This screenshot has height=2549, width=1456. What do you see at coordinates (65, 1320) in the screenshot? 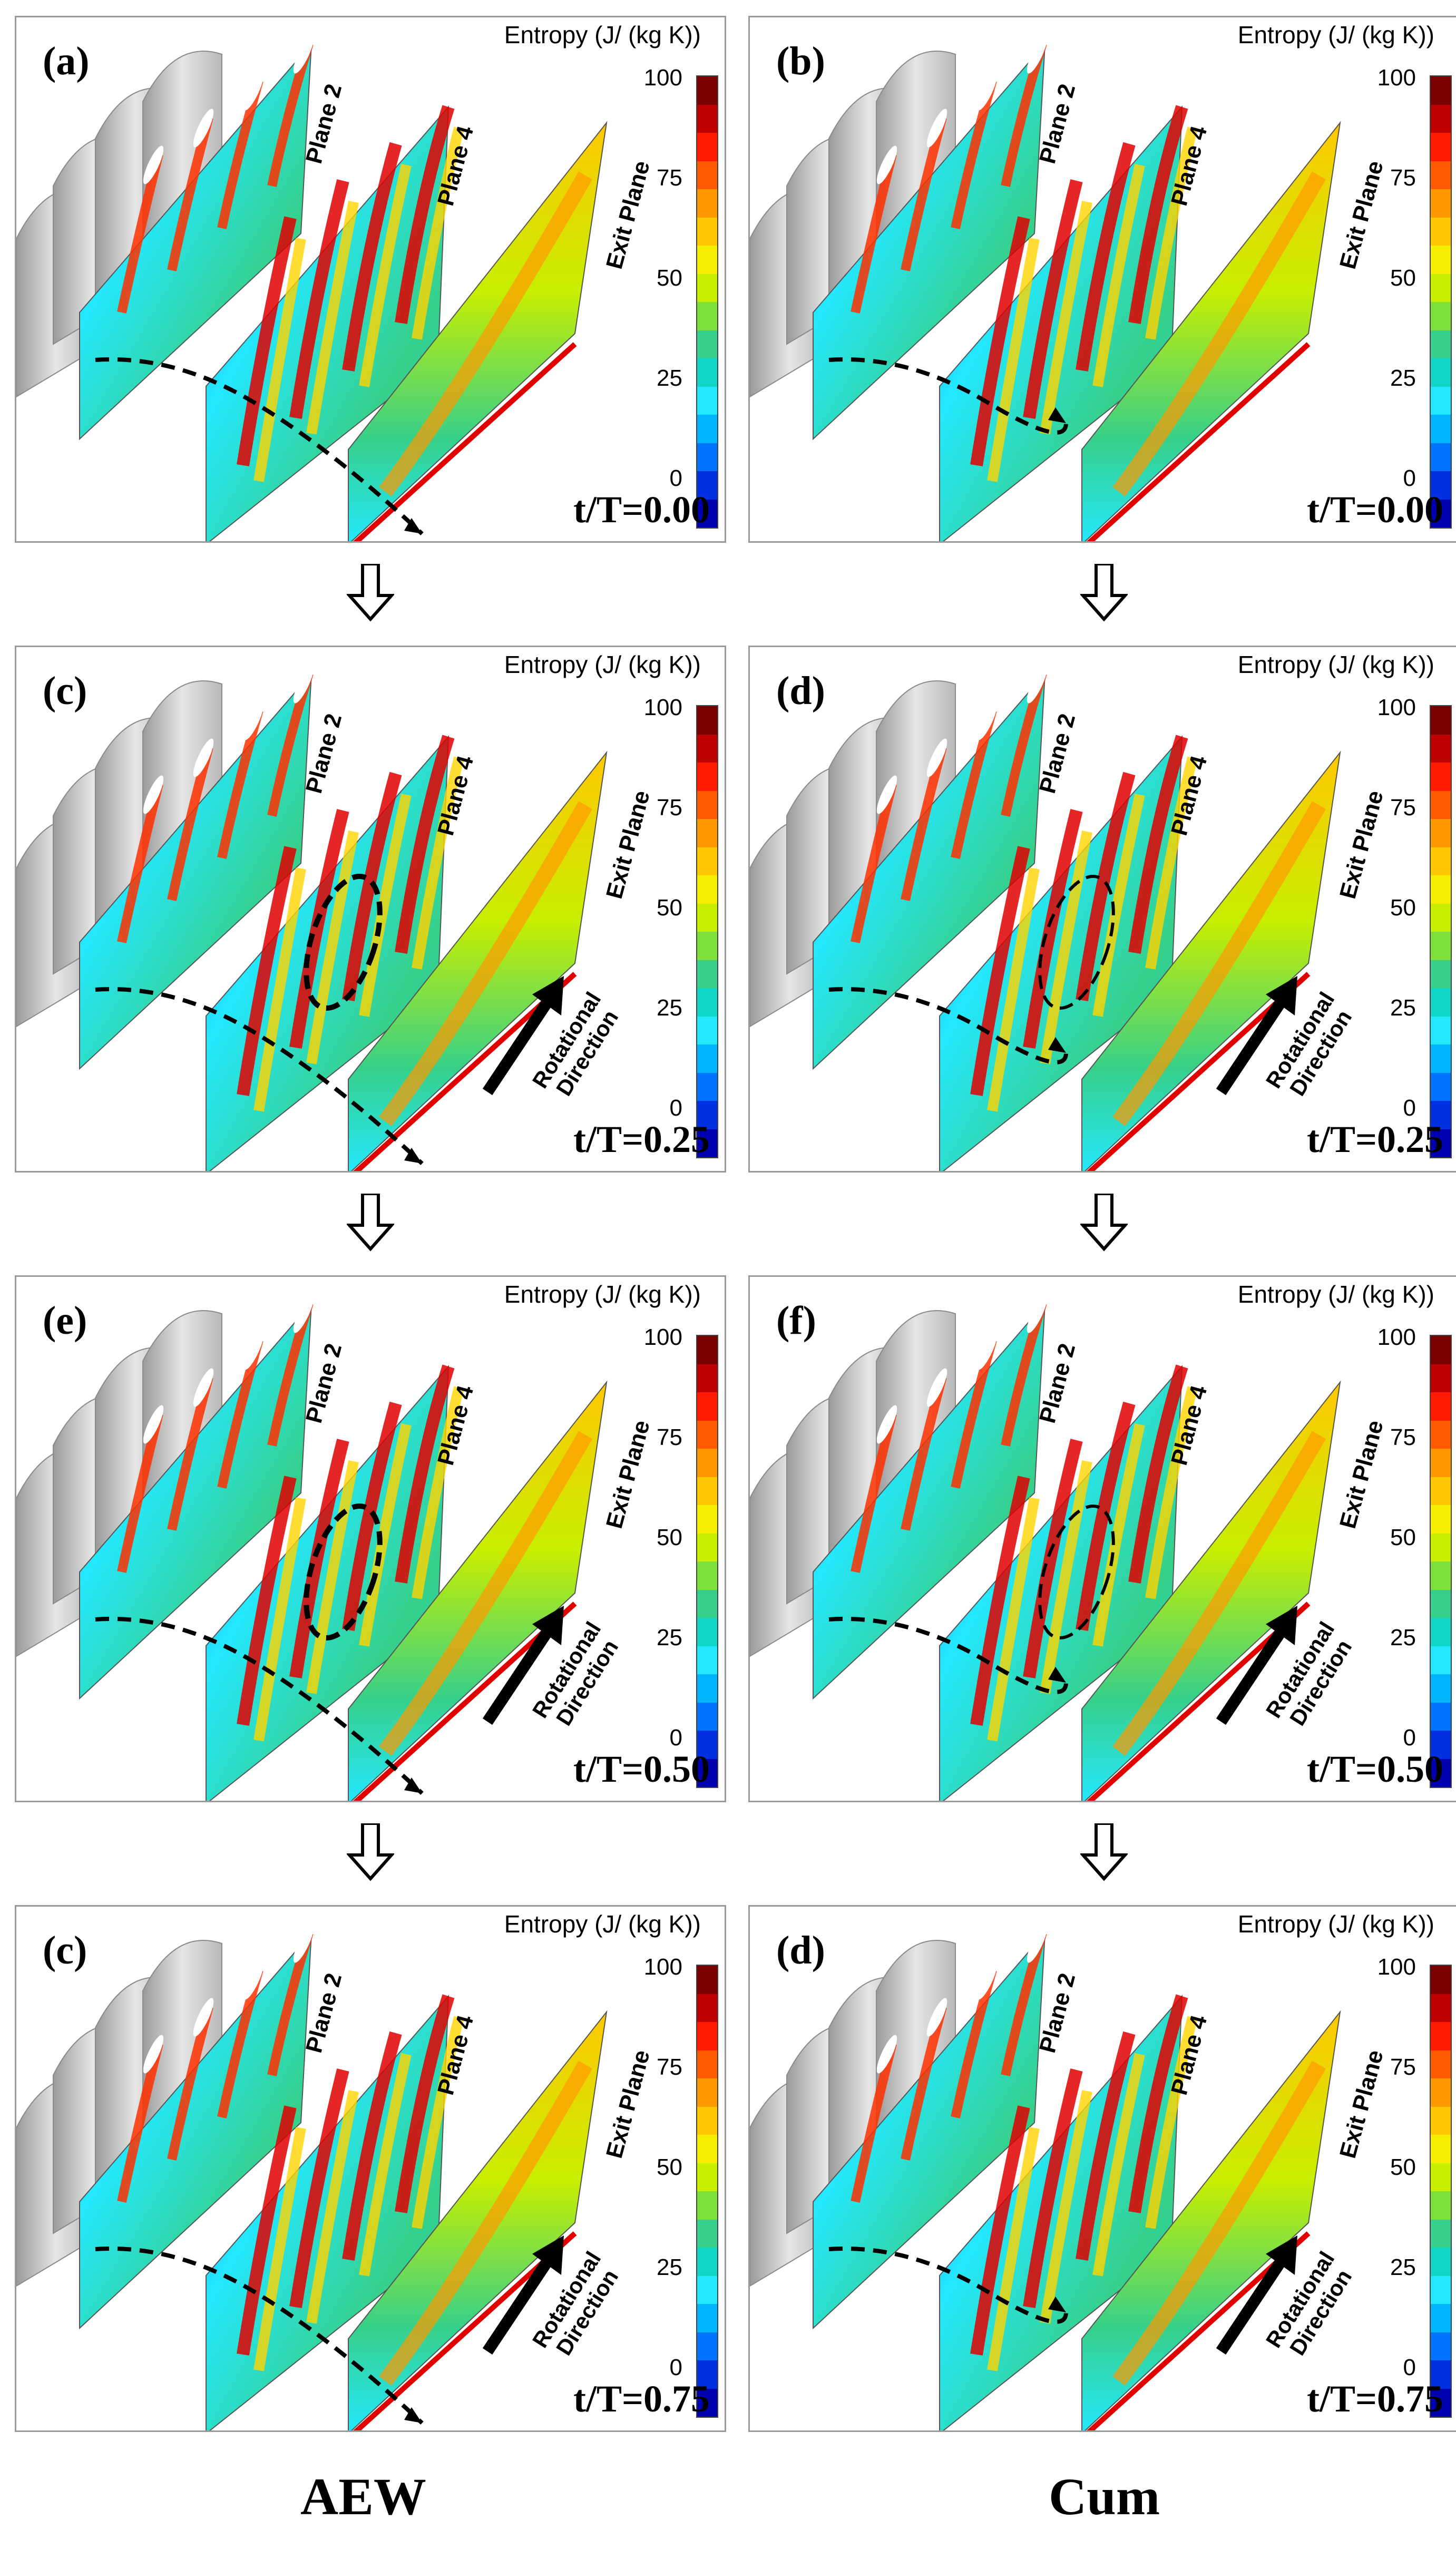
I see `panel-label: (e)` at bounding box center [65, 1320].